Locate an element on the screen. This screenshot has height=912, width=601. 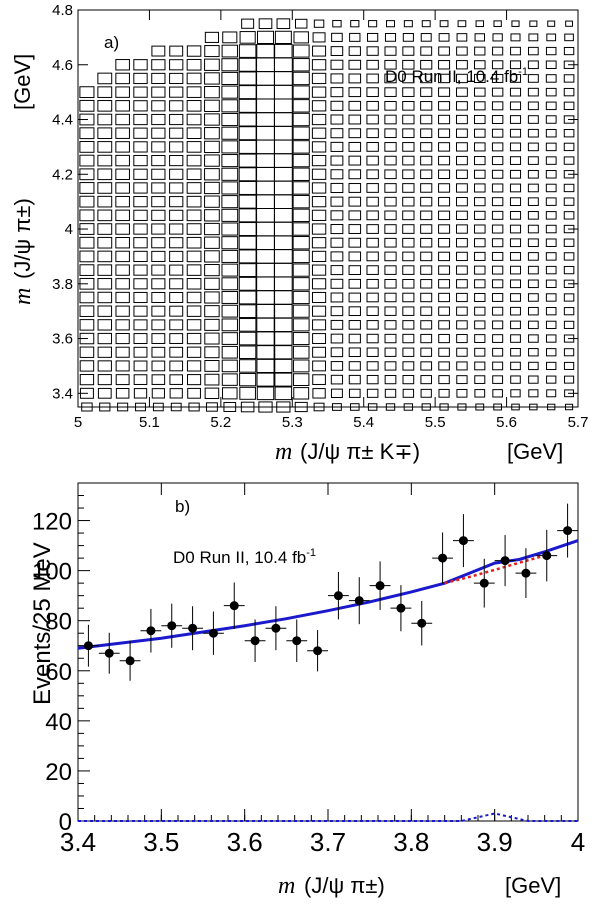
panel-a-annotation: D0 Run II, 10.4 fb-1 is located at coordinates (456, 76).